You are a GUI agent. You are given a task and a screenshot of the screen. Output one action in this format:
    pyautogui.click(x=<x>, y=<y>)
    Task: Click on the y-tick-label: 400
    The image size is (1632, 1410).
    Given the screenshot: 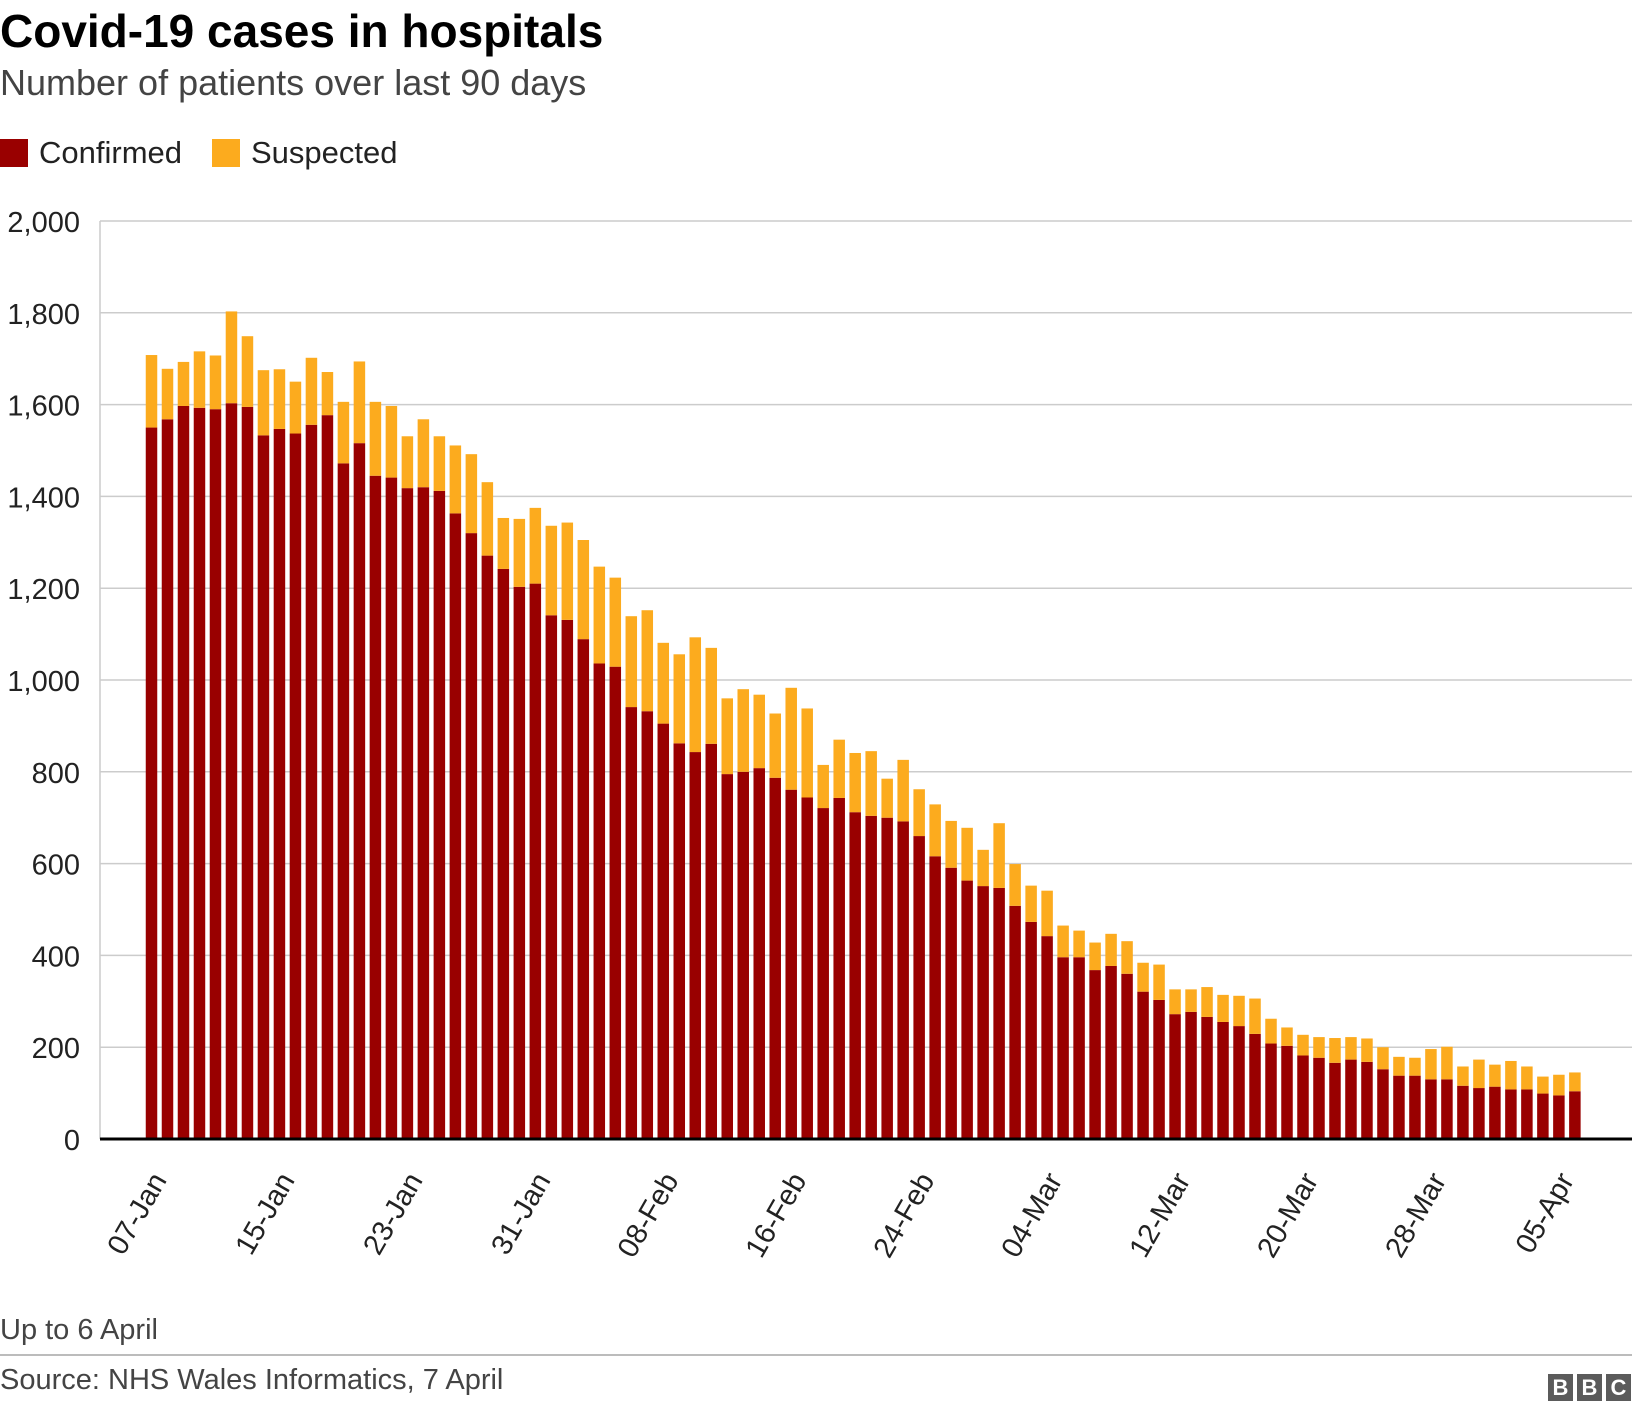 What is the action you would take?
    pyautogui.click(x=56, y=957)
    